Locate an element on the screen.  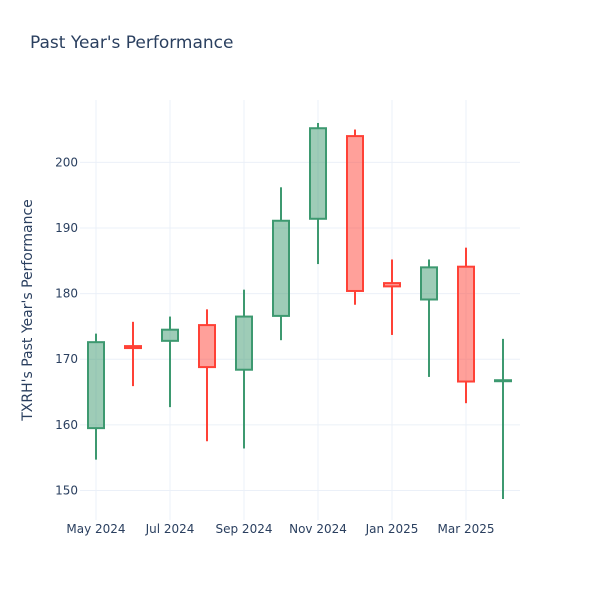
chart-title: Past Year's Performance is located at coordinates (132, 43).